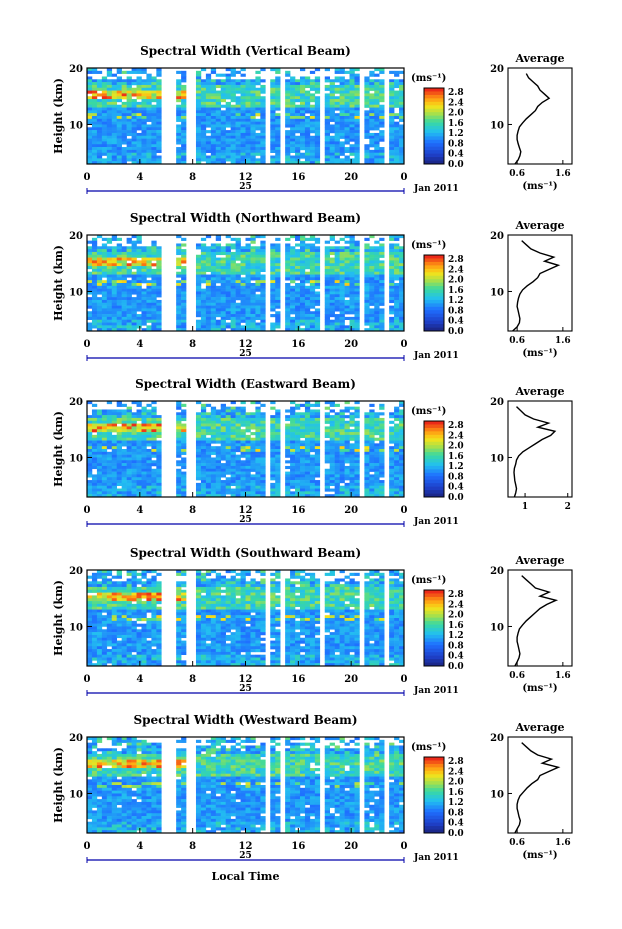 This screenshot has height=929, width=622. I want to click on avg-y-tick-label: 20, so click(497, 69).